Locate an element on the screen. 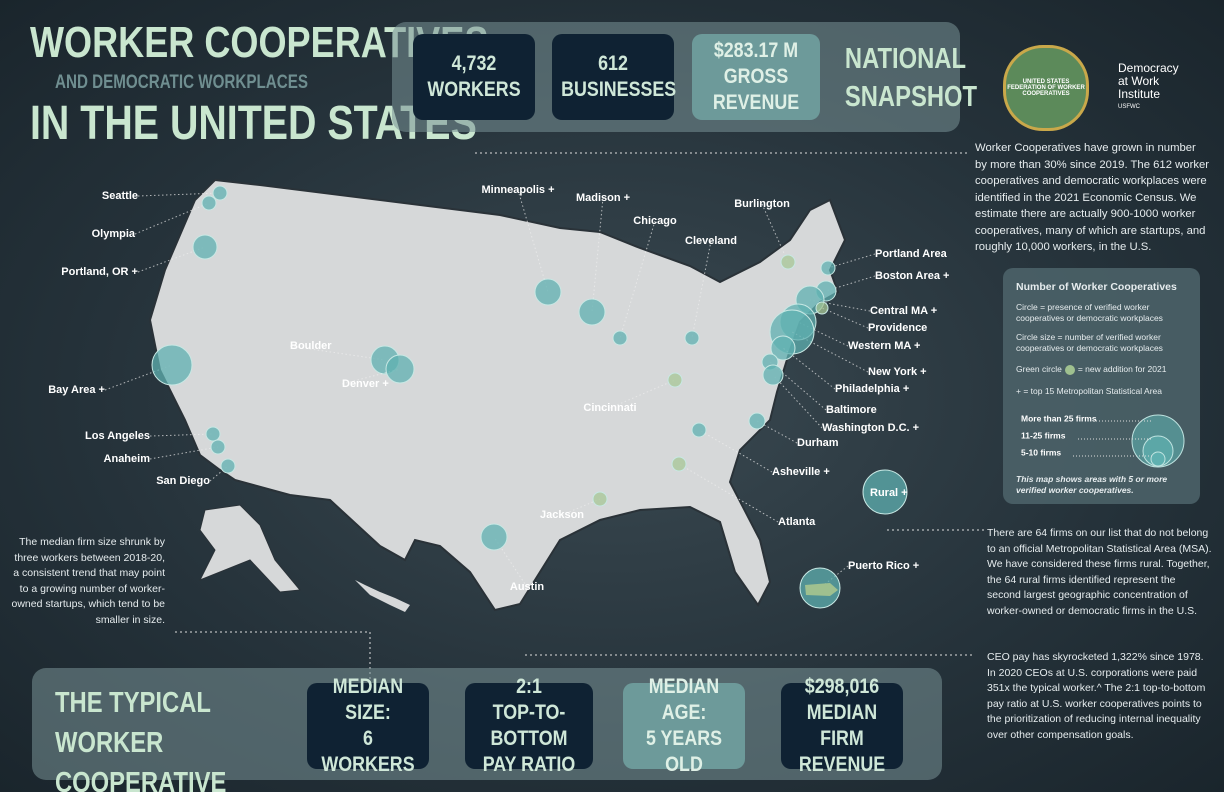 This screenshot has width=1224, height=792. city-label: Olympia is located at coordinates (114, 234).